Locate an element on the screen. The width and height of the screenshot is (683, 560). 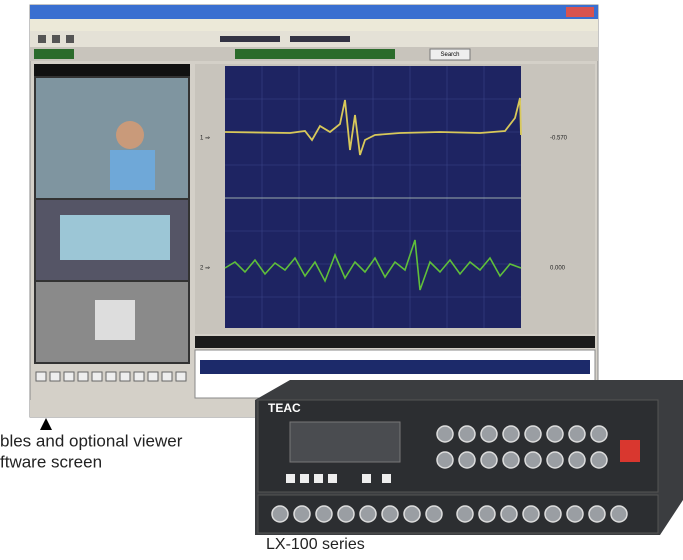
power-switch is located at coordinates (630, 451).